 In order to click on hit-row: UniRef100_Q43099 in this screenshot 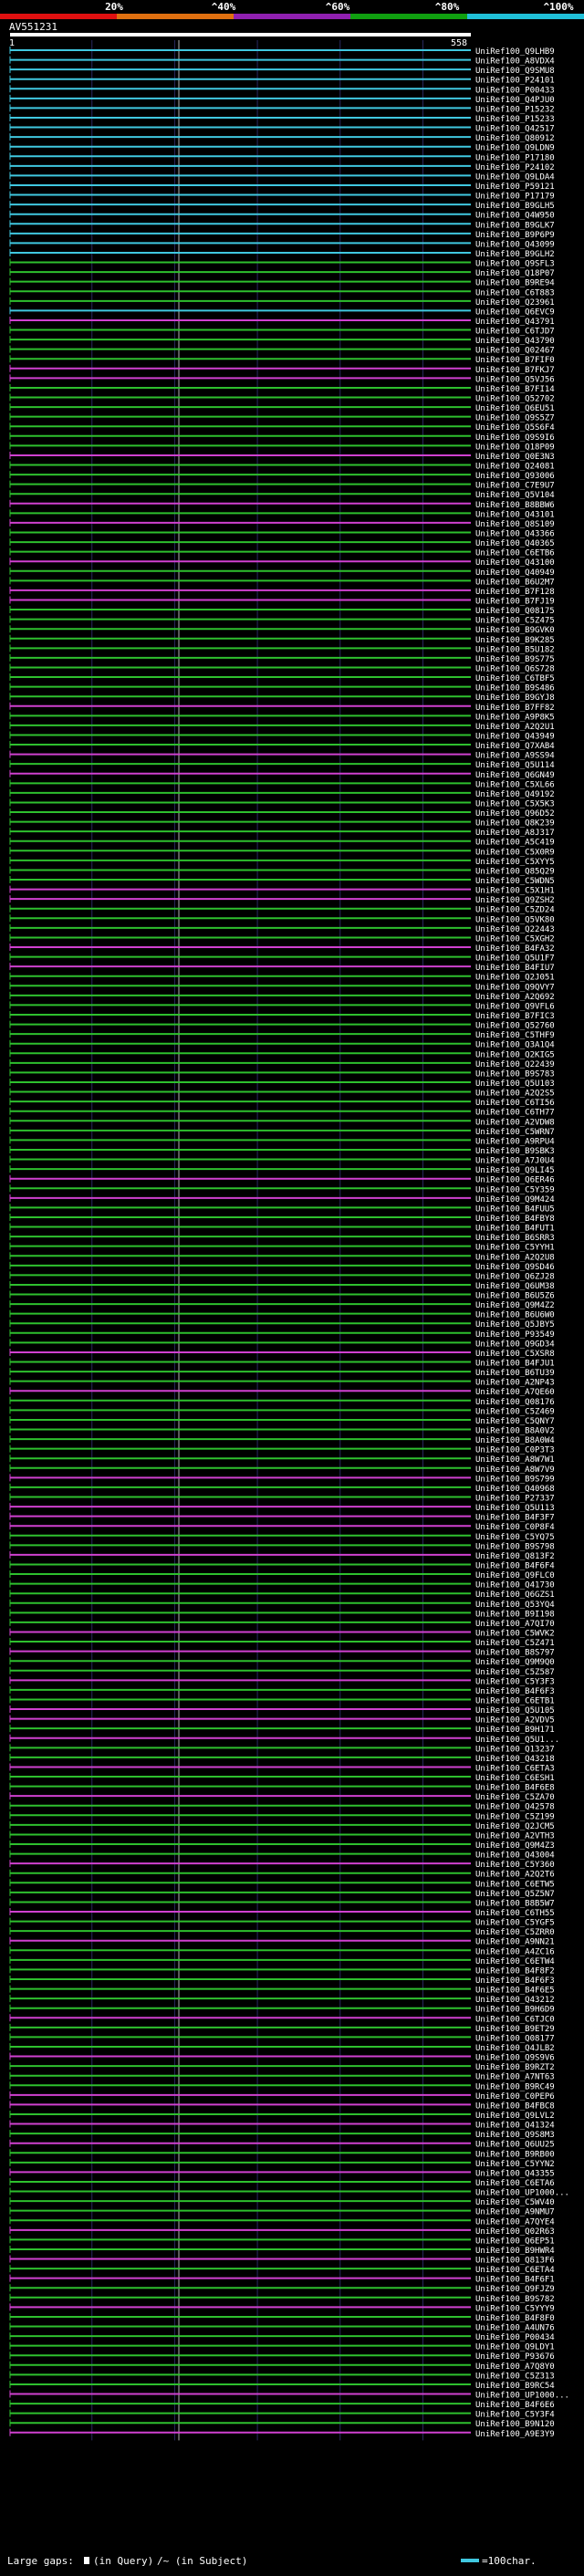, I will do `click(282, 244)`.